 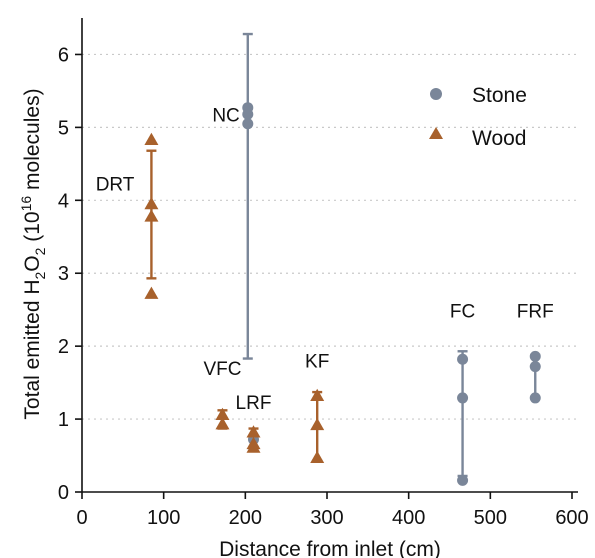 What do you see at coordinates (499, 138) in the screenshot?
I see `legend-wood-label: Wood` at bounding box center [499, 138].